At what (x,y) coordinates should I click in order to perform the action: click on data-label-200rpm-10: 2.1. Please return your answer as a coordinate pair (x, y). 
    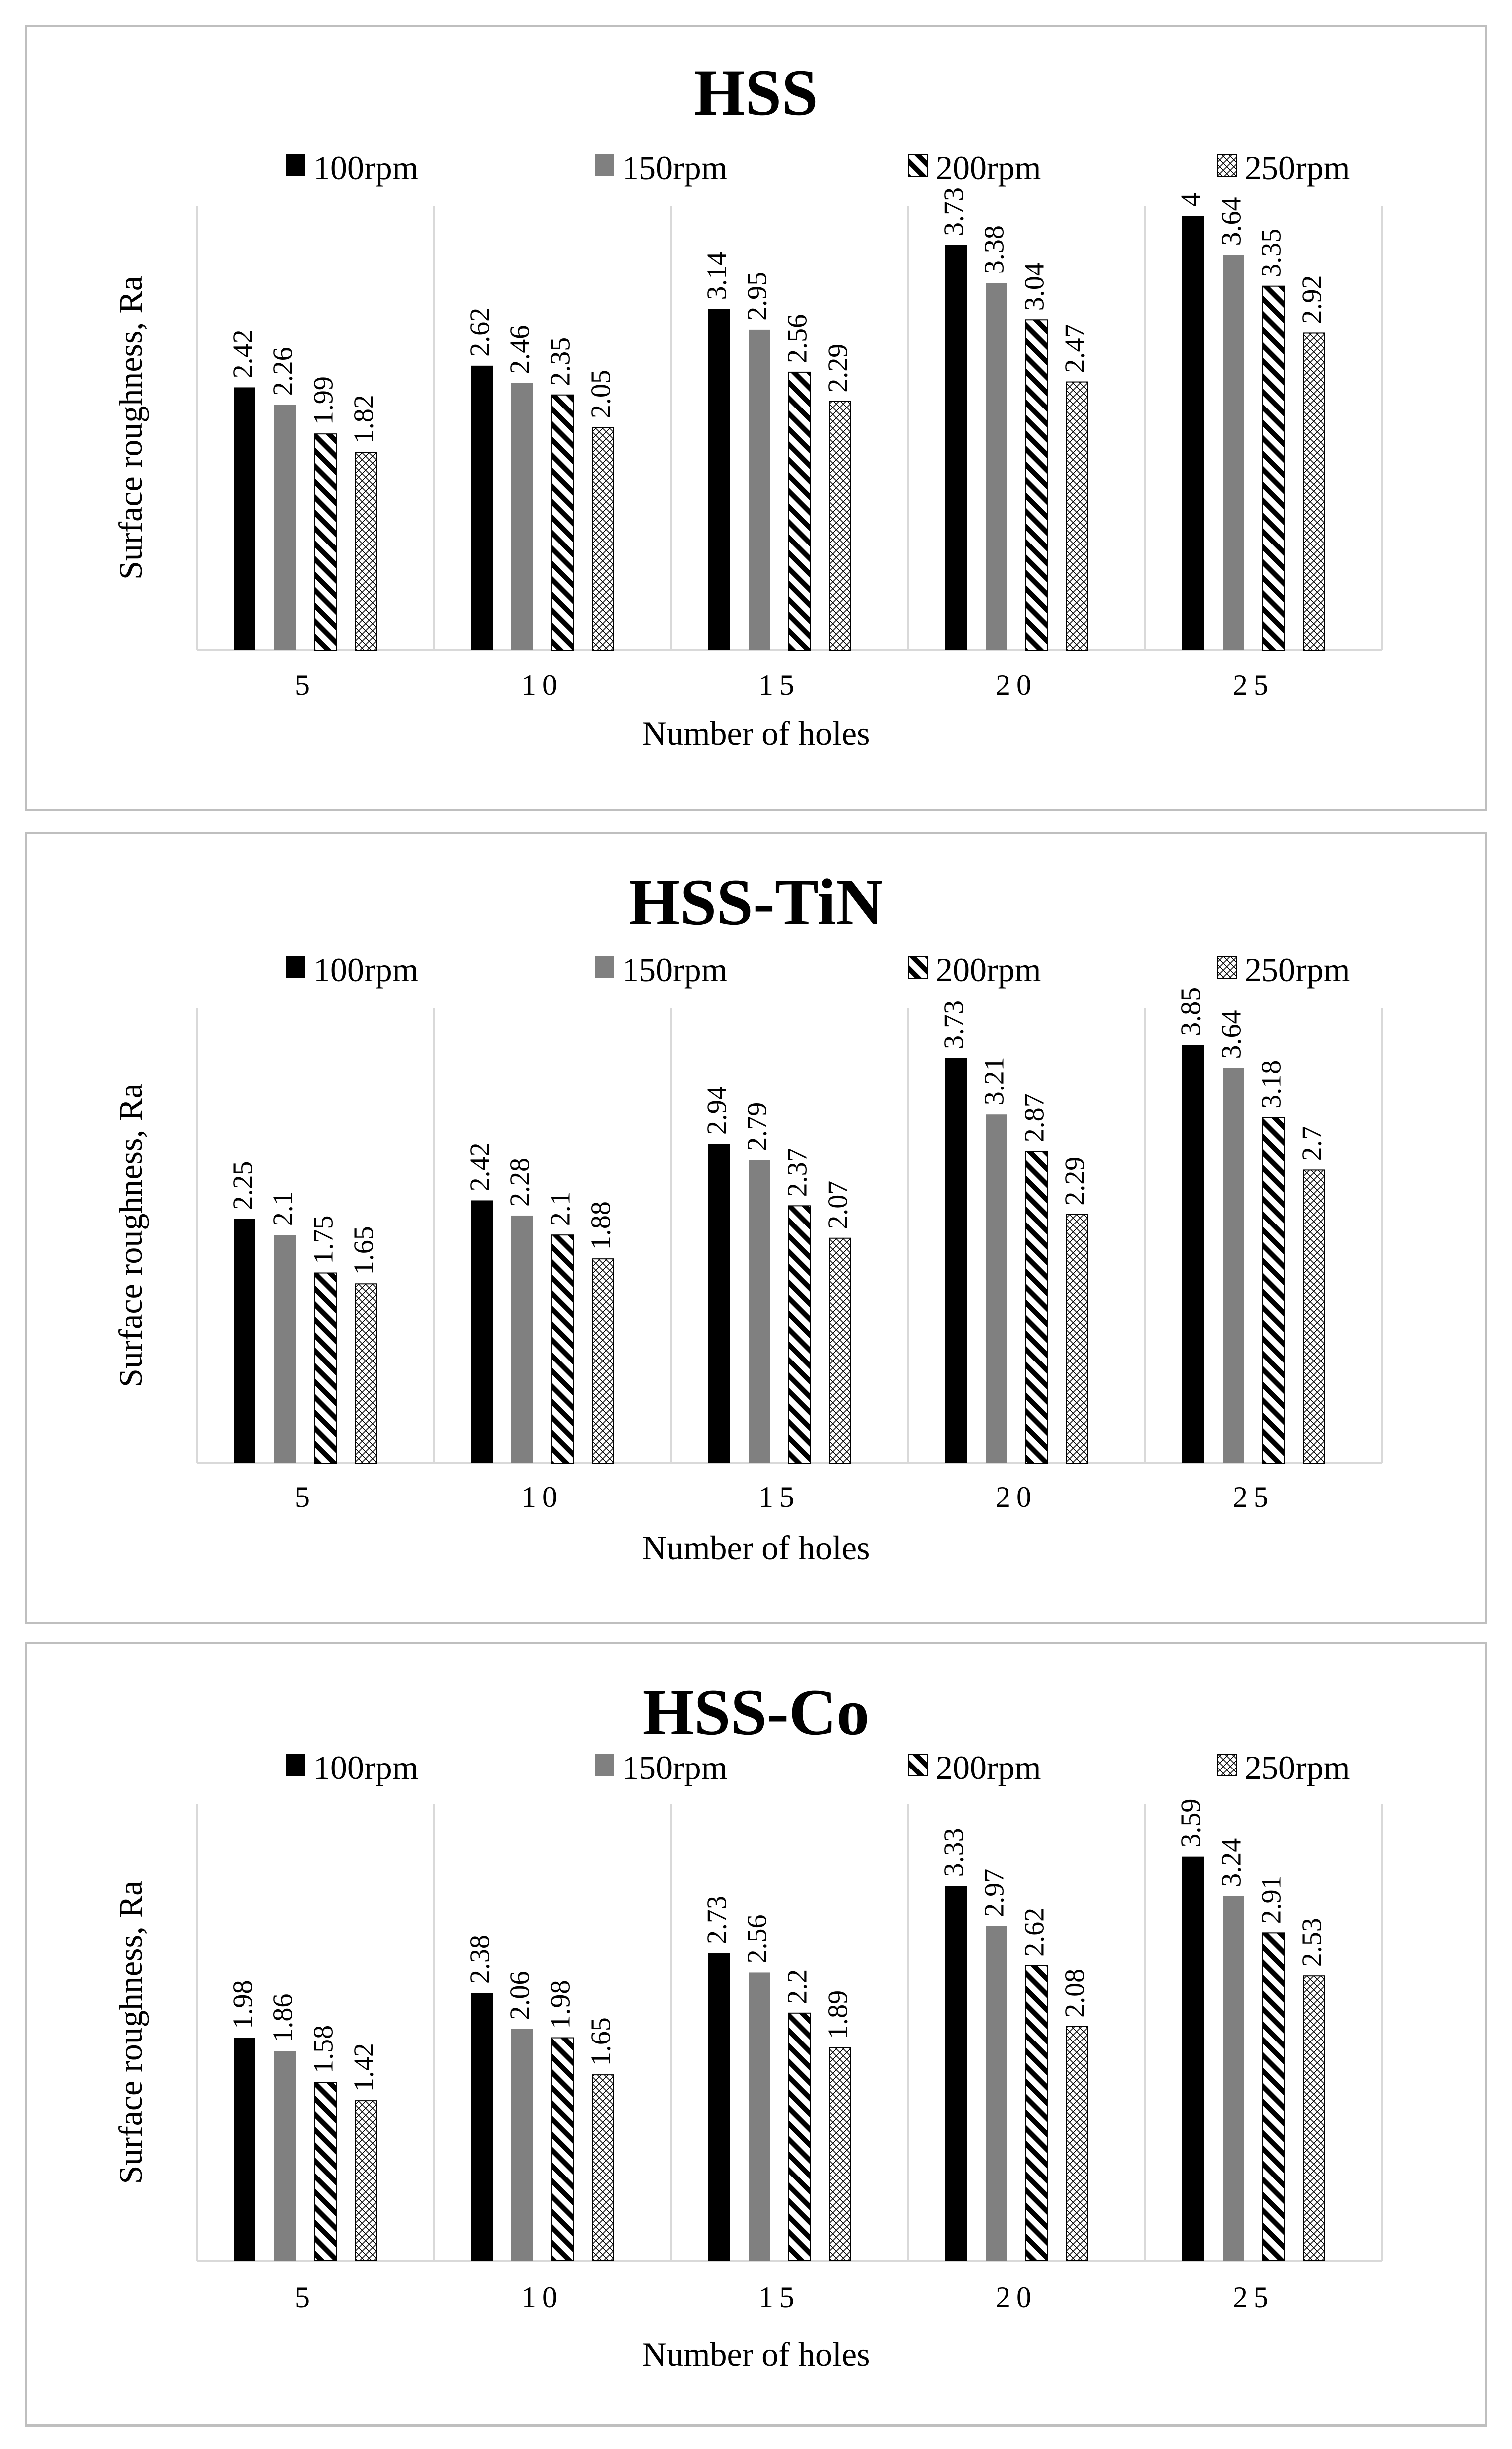
    Looking at the image, I should click on (560, 1208).